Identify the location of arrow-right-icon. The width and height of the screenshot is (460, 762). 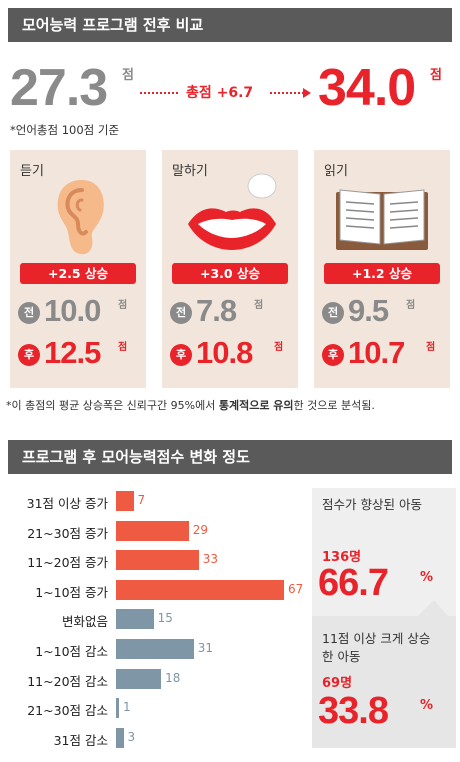
(307, 93).